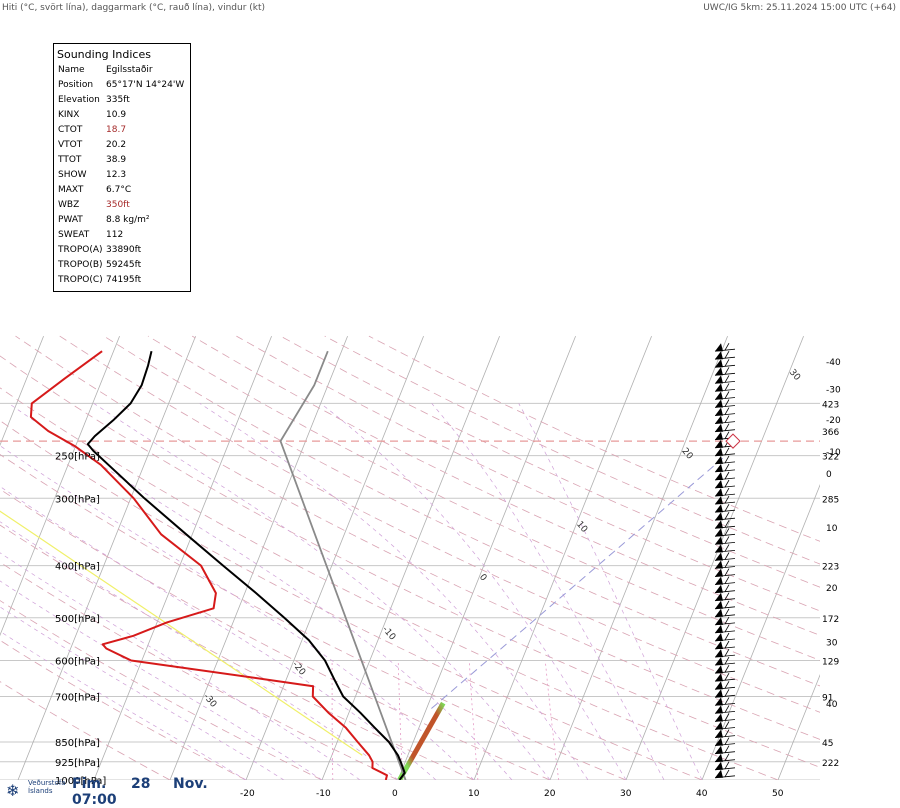  What do you see at coordinates (104, 54) in the screenshot?
I see `indices-title: Sounding Indices` at bounding box center [104, 54].